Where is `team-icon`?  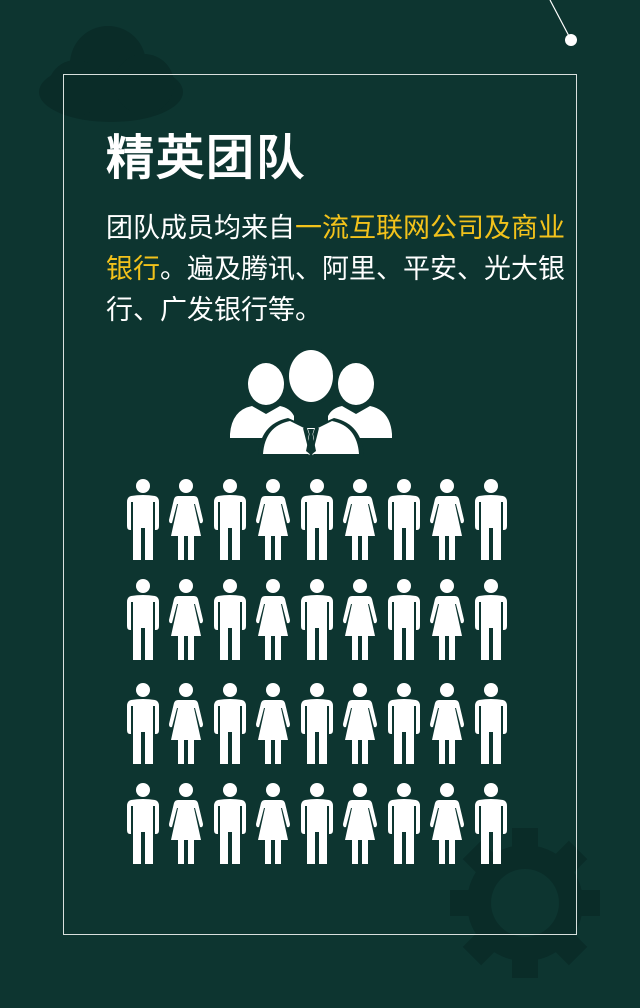
team-icon is located at coordinates (311, 402).